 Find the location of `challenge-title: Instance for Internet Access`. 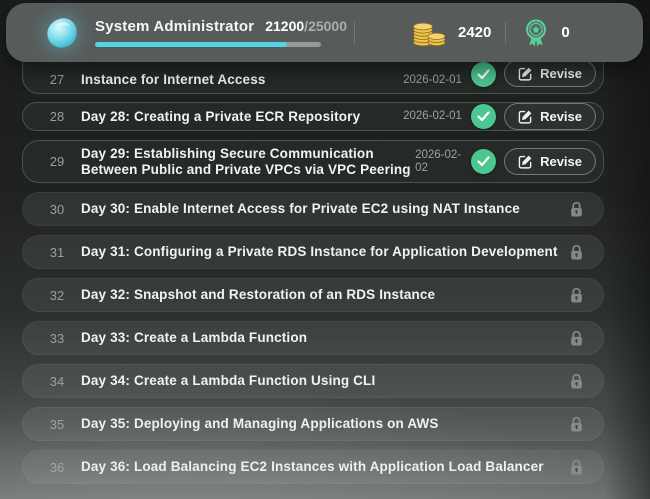

challenge-title: Instance for Internet Access is located at coordinates (173, 79).